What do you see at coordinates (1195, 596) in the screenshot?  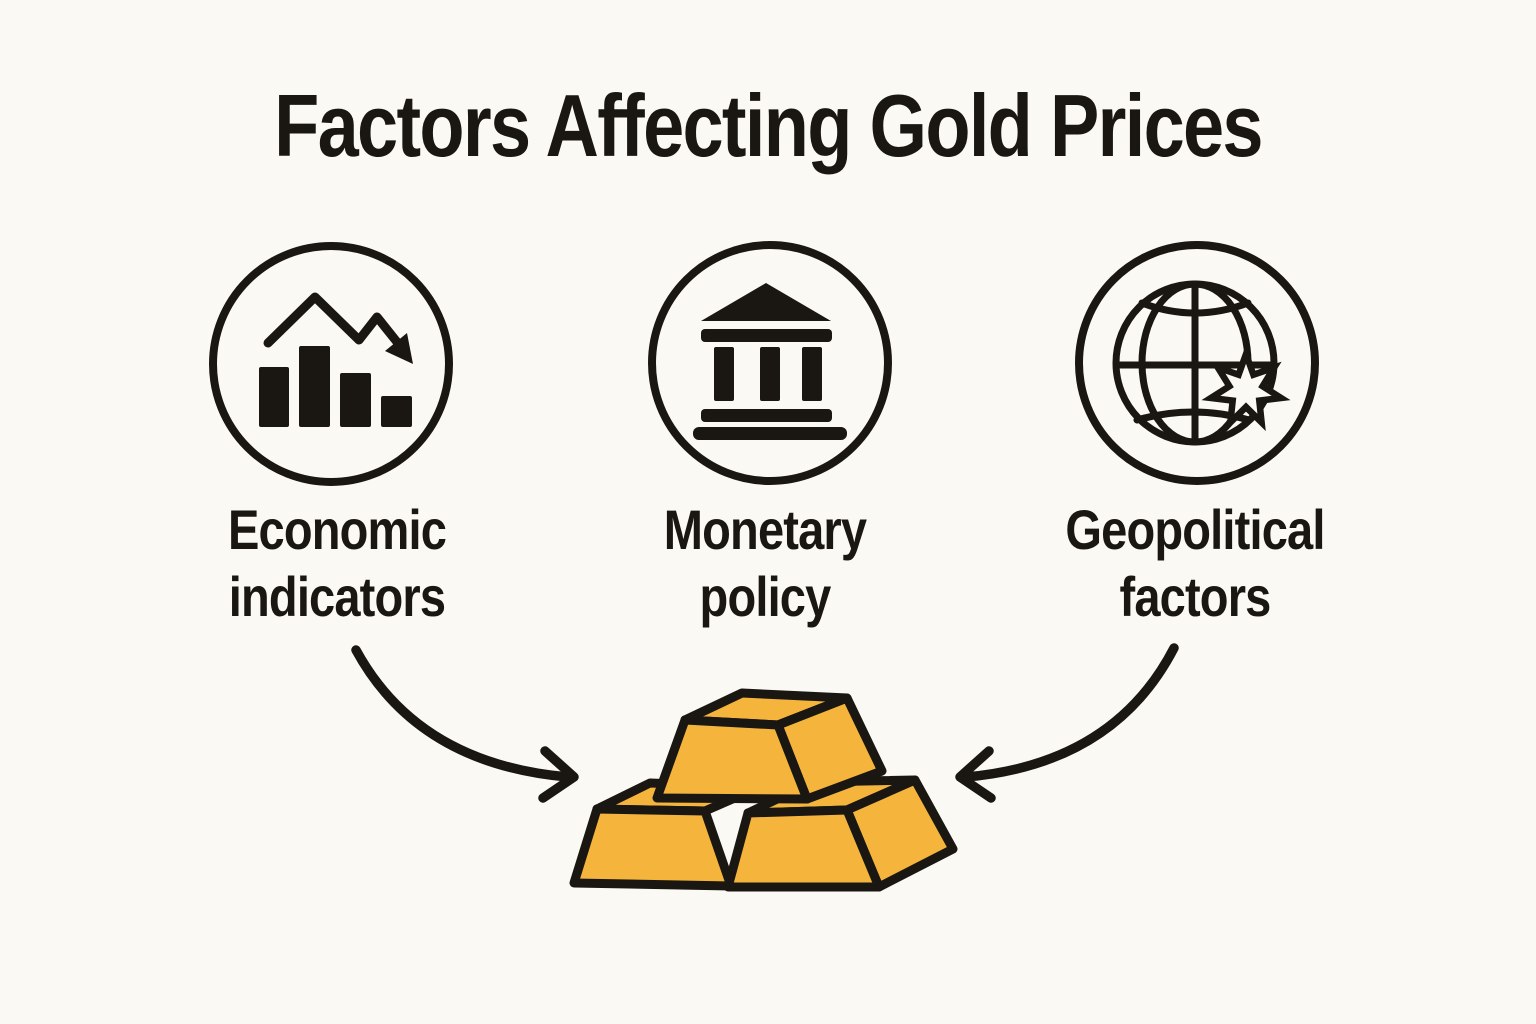 I see `label-line: factors` at bounding box center [1195, 596].